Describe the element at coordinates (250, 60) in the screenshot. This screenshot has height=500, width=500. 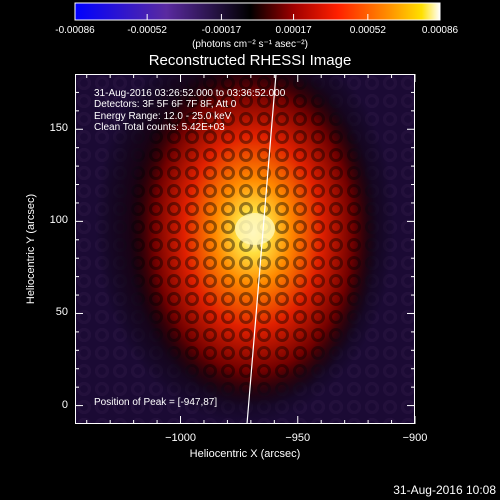
I see `chart-title: Reconstructed RHESSI Image` at that location.